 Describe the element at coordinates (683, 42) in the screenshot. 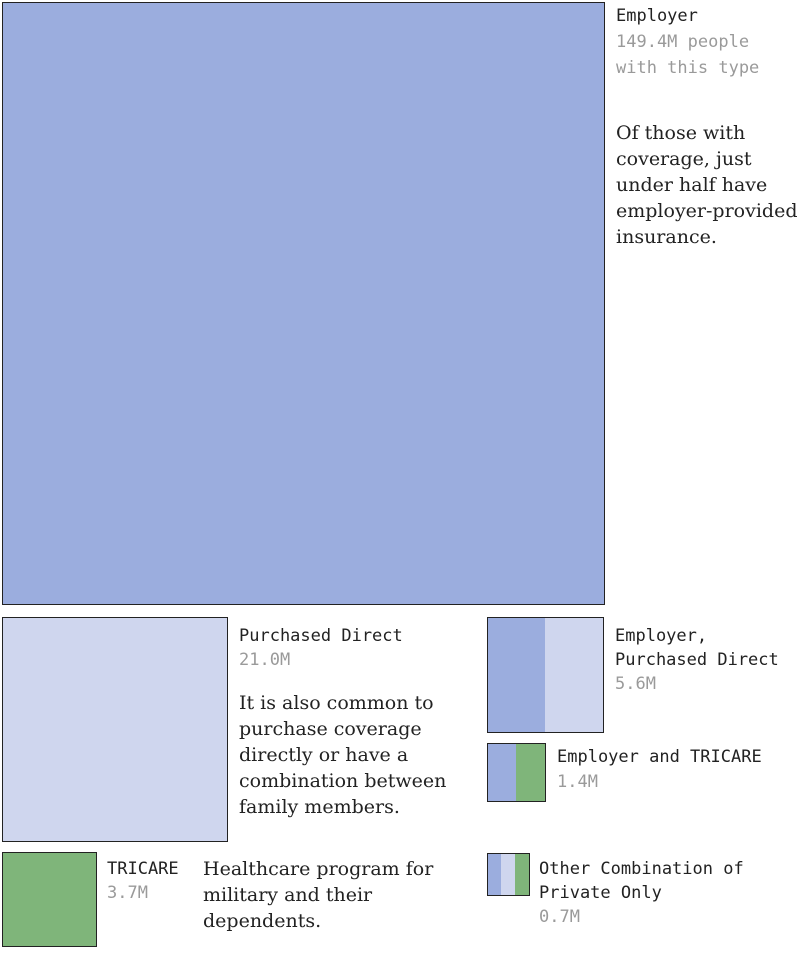

I see `employer-value-line1: 149.4M people` at that location.